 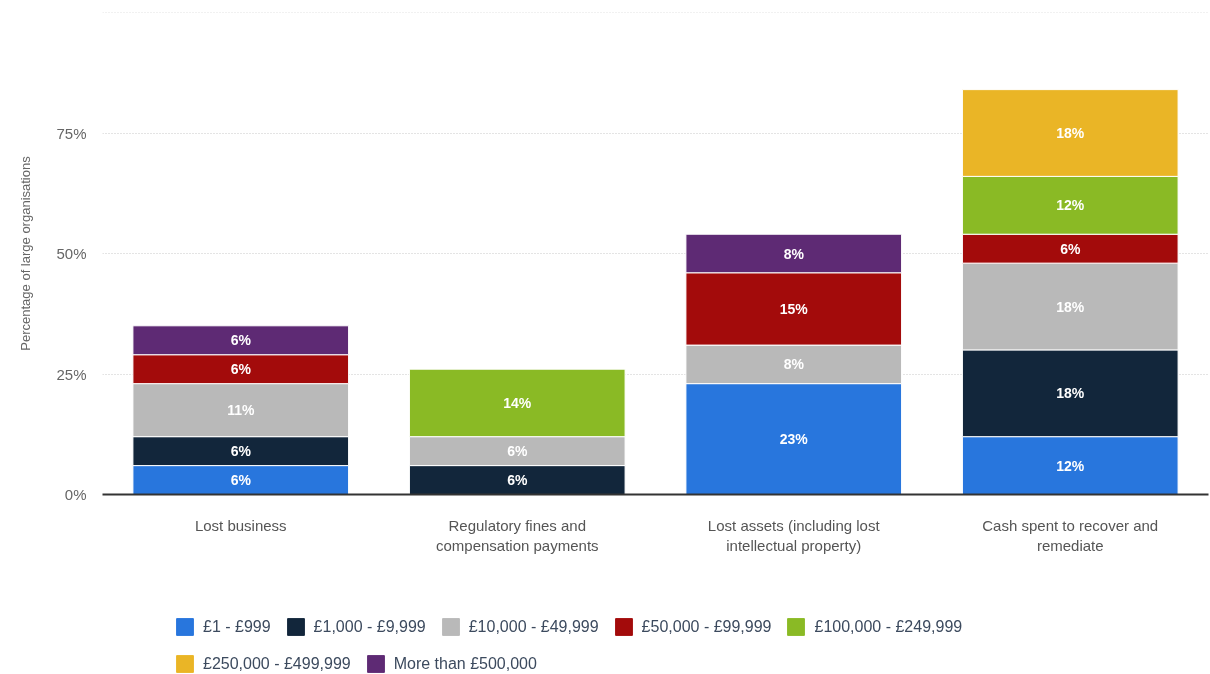 I want to click on legend-label: £100,000 - £249,999, so click(x=888, y=626).